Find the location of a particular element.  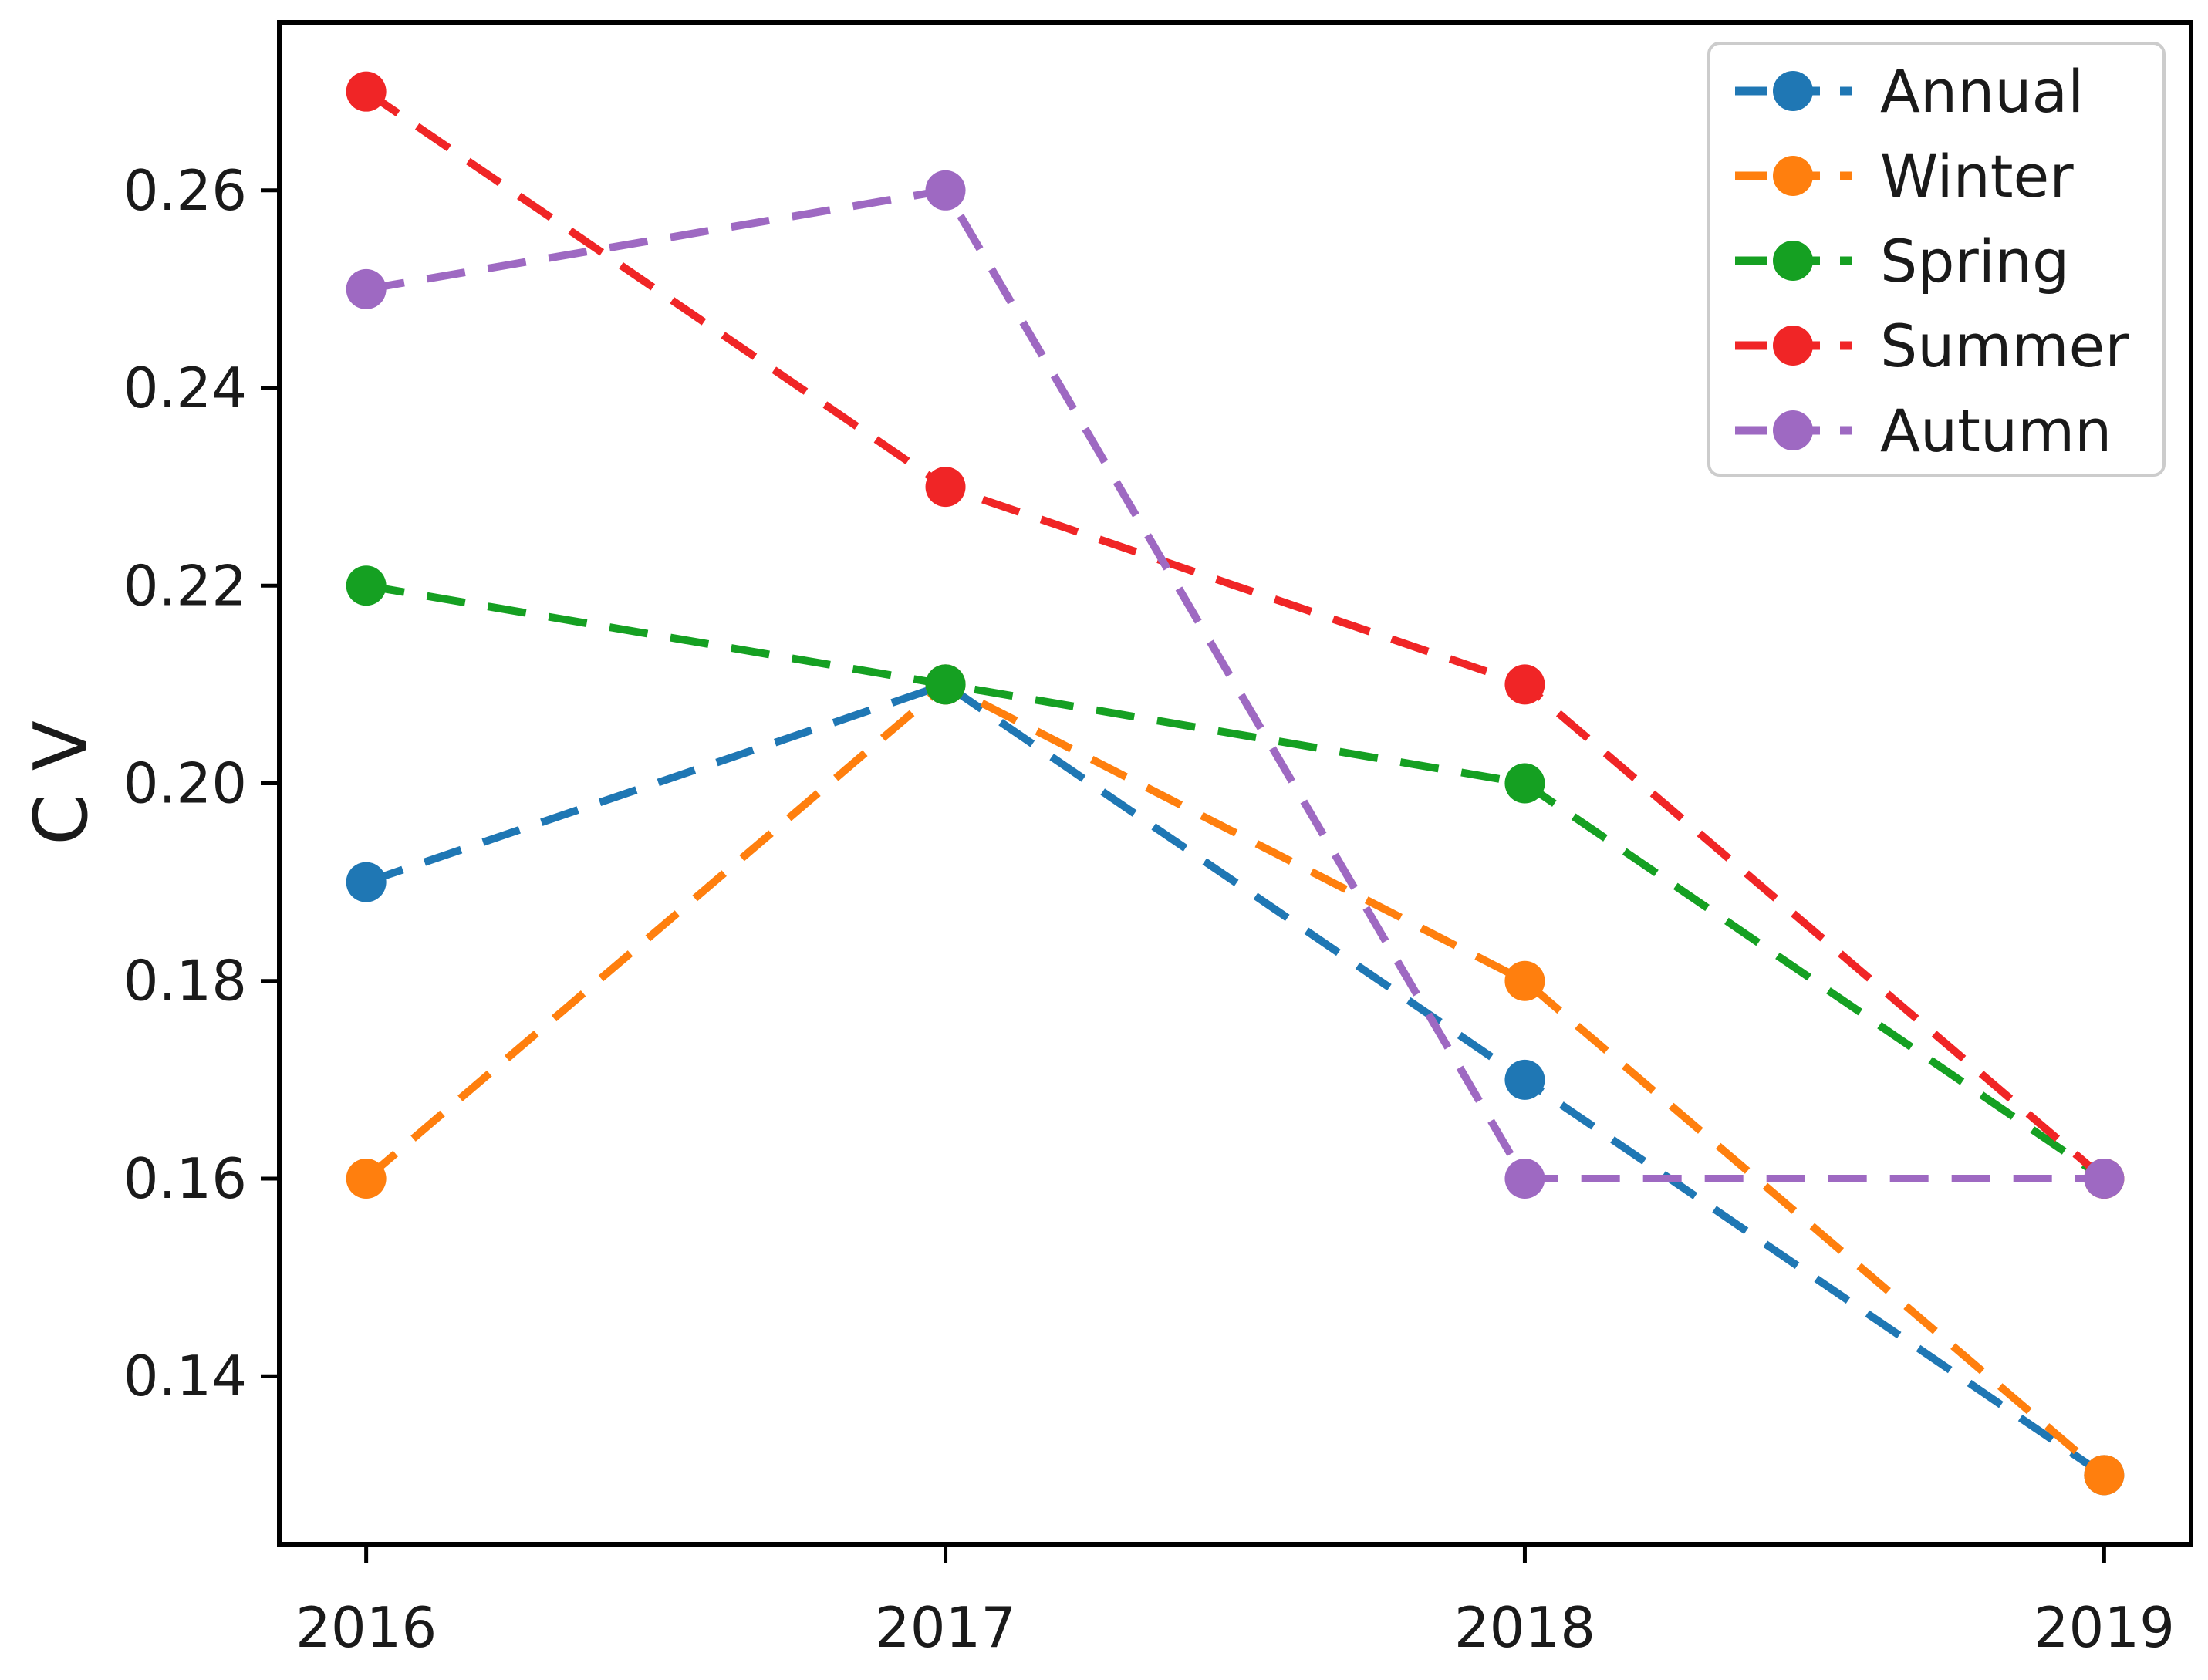

legend-label-spring: Spring is located at coordinates (1975, 261).